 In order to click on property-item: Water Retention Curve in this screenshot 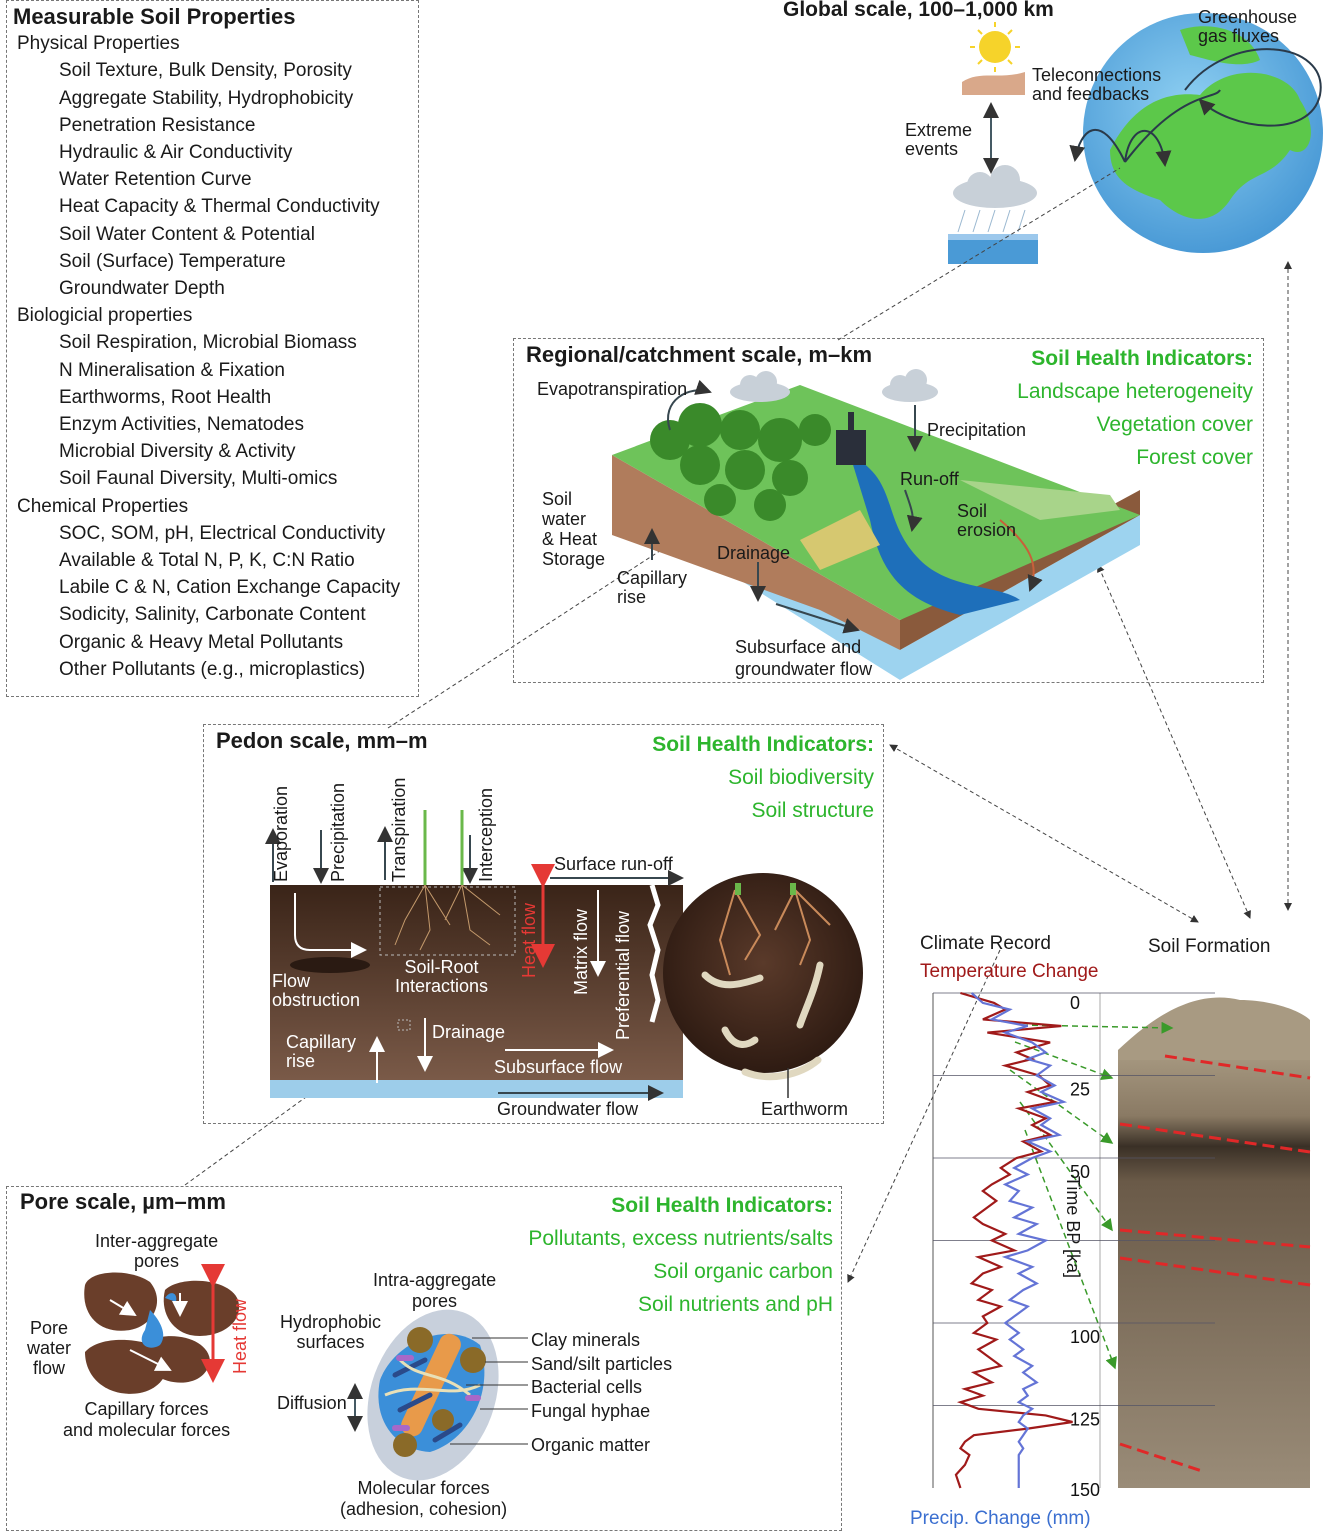, I will do `click(155, 180)`.